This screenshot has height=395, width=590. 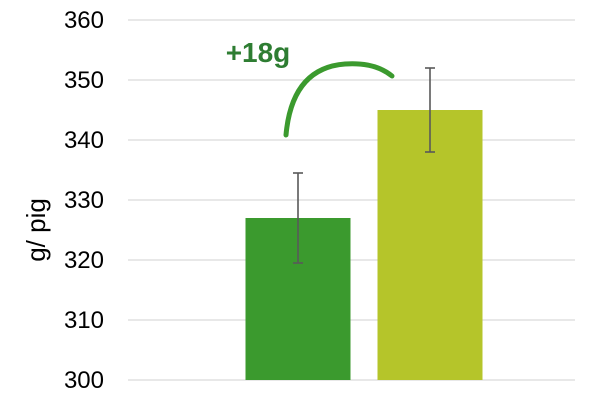 I want to click on y-tick-labels: 300 310 320 330 340 350 360, so click(x=84, y=200).